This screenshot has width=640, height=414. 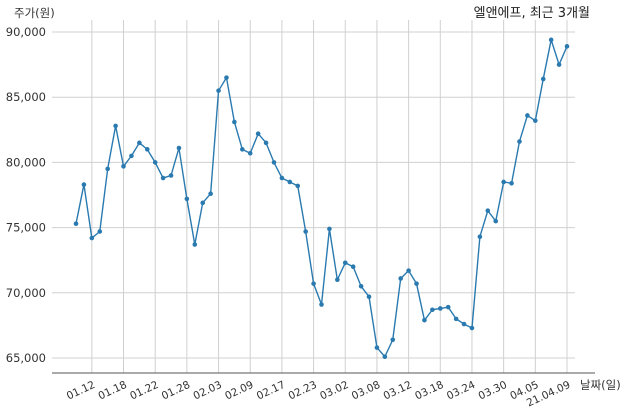 I want to click on y-tick-label: 75,000, so click(x=26, y=228).